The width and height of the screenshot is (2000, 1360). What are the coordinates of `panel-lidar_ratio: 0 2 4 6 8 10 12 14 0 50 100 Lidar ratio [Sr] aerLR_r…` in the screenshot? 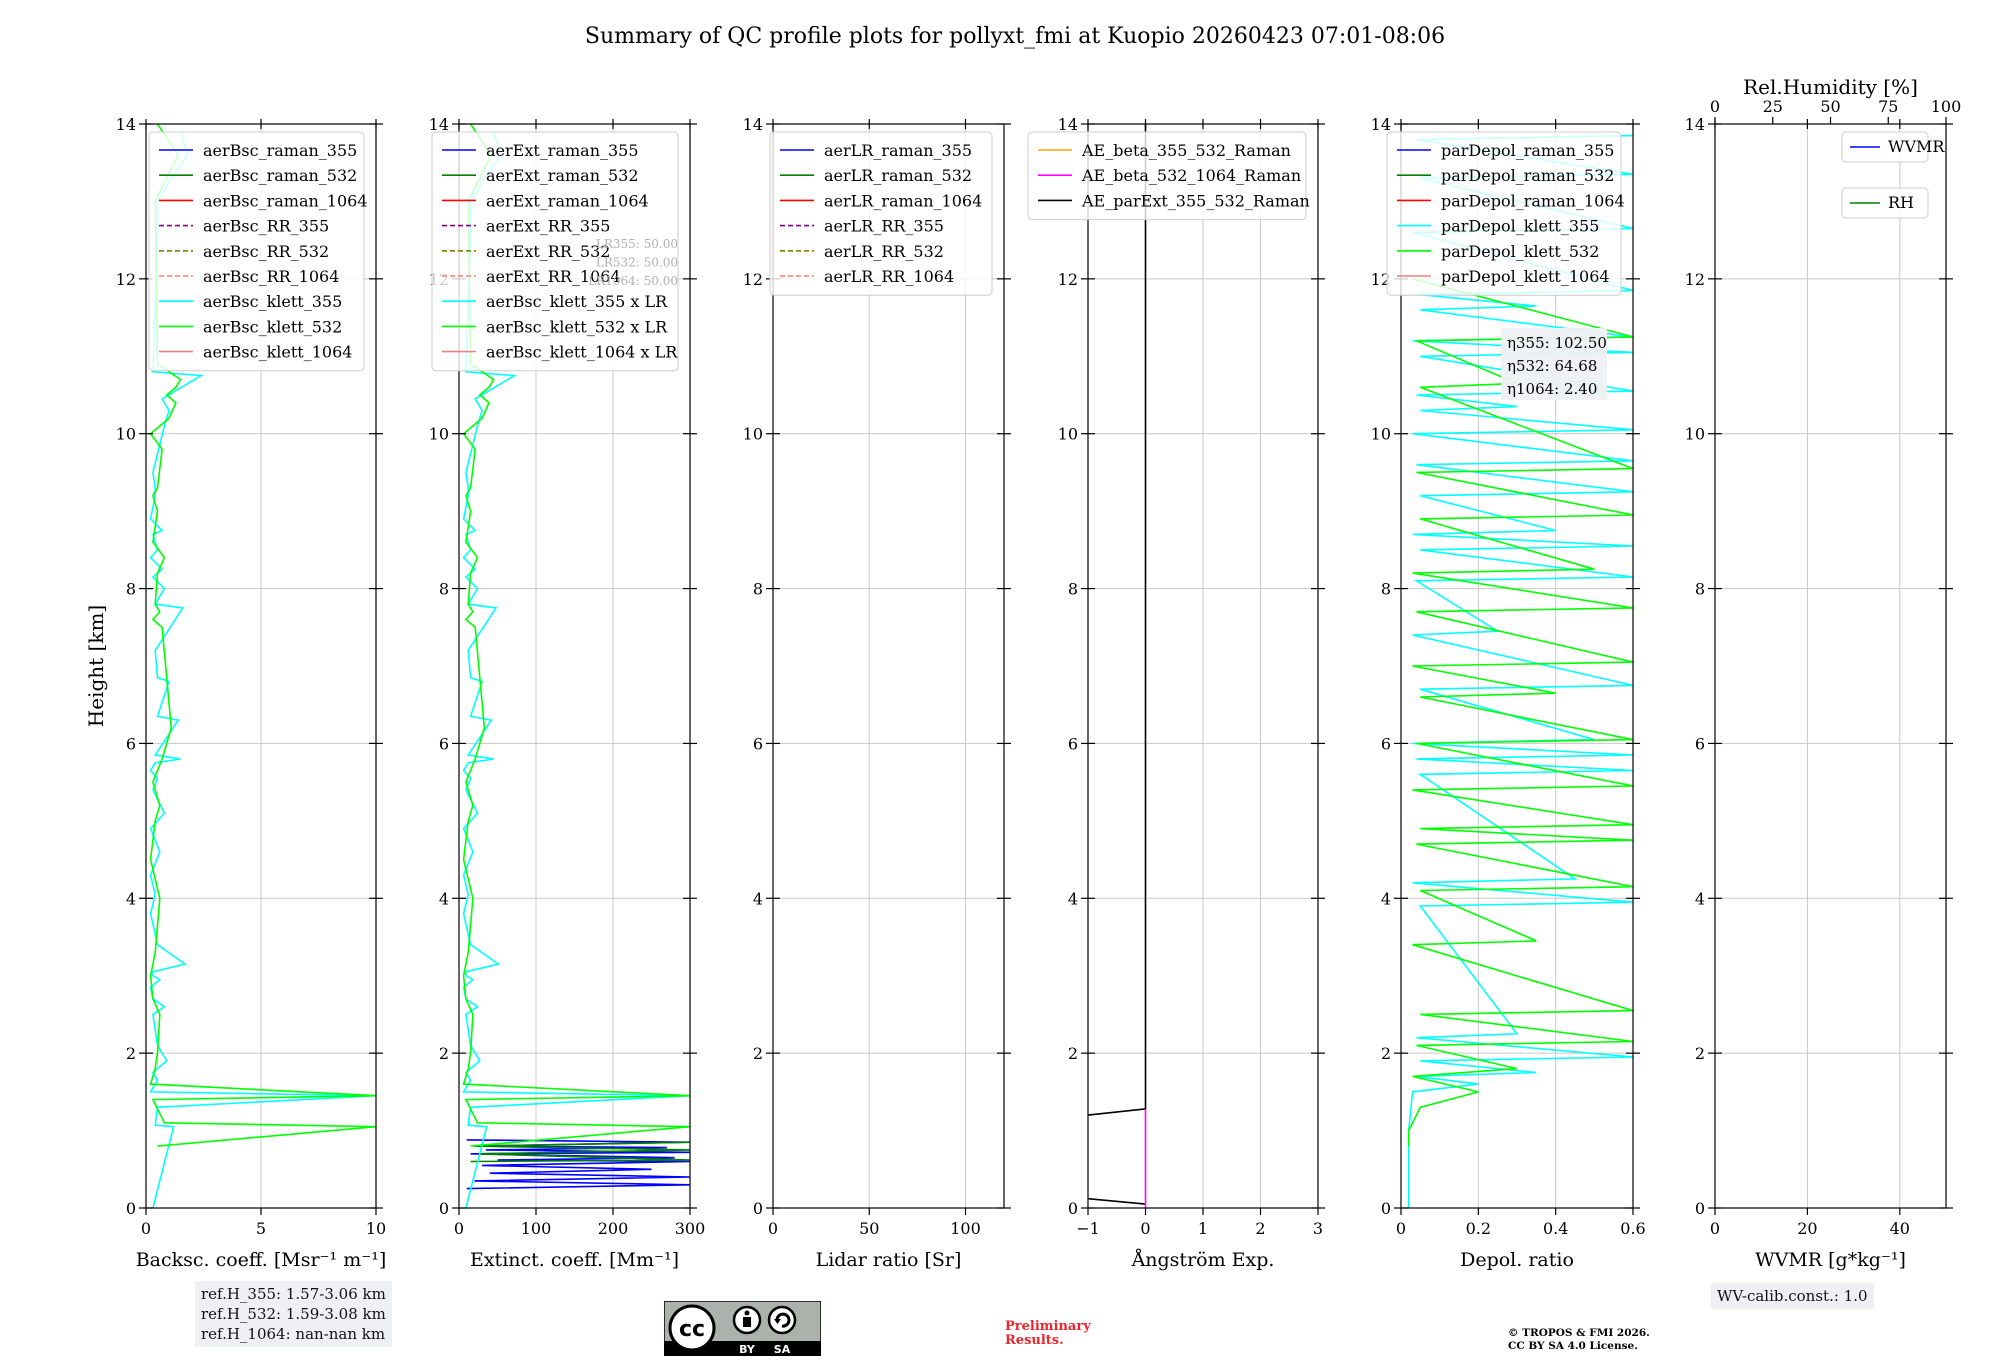 It's located at (877, 693).